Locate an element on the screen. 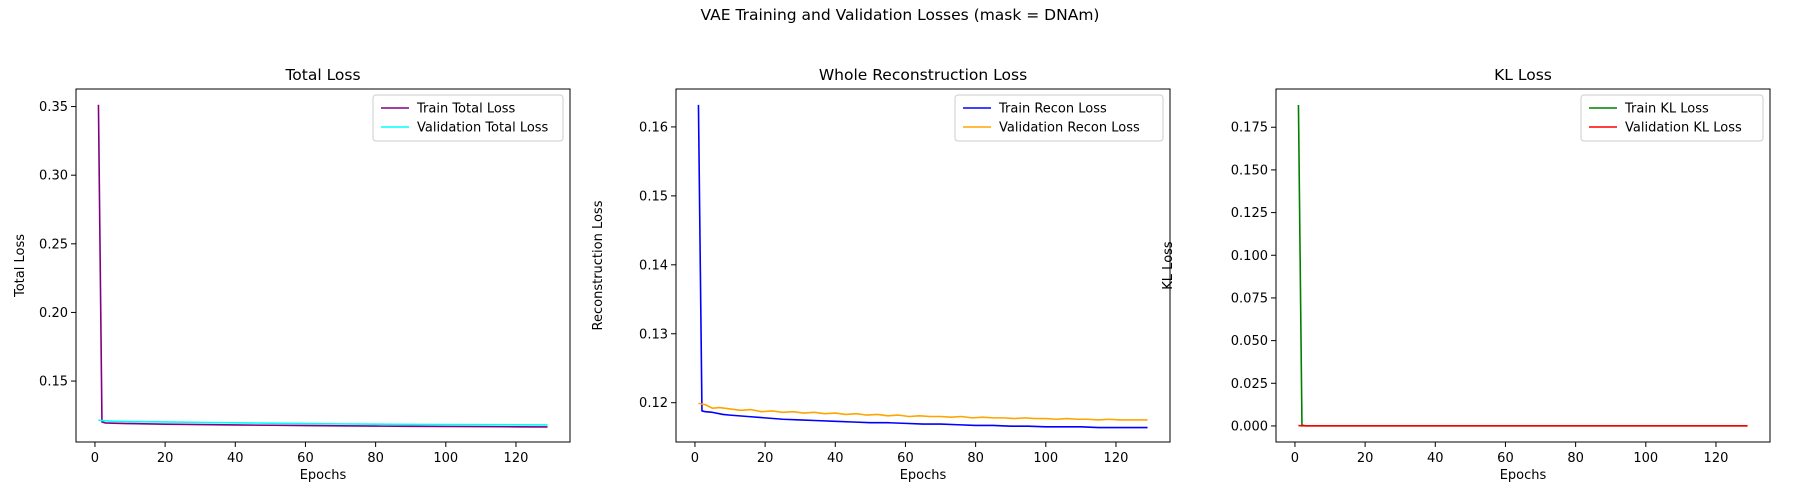 This screenshot has height=500, width=1800. panel-title: Whole Reconstruction Loss is located at coordinates (923, 75).